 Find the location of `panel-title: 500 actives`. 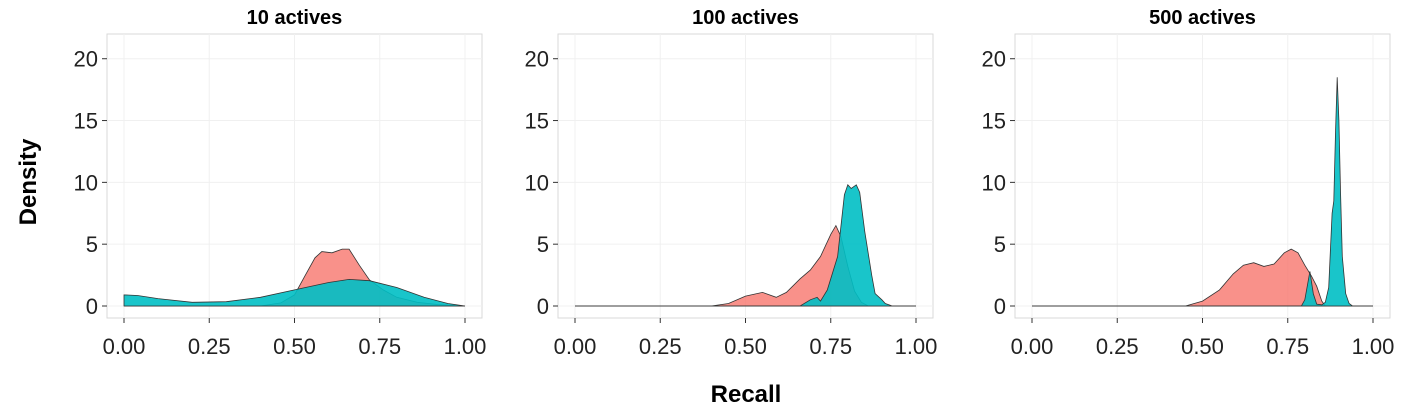

panel-title: 500 actives is located at coordinates (1202, 18).